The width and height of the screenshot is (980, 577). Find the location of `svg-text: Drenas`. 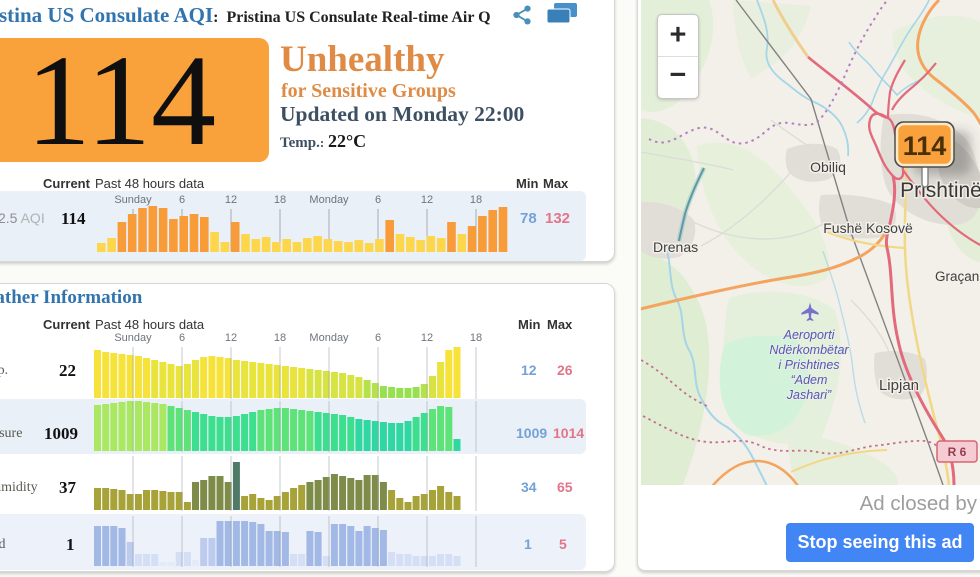

svg-text: Drenas is located at coordinates (675, 247).